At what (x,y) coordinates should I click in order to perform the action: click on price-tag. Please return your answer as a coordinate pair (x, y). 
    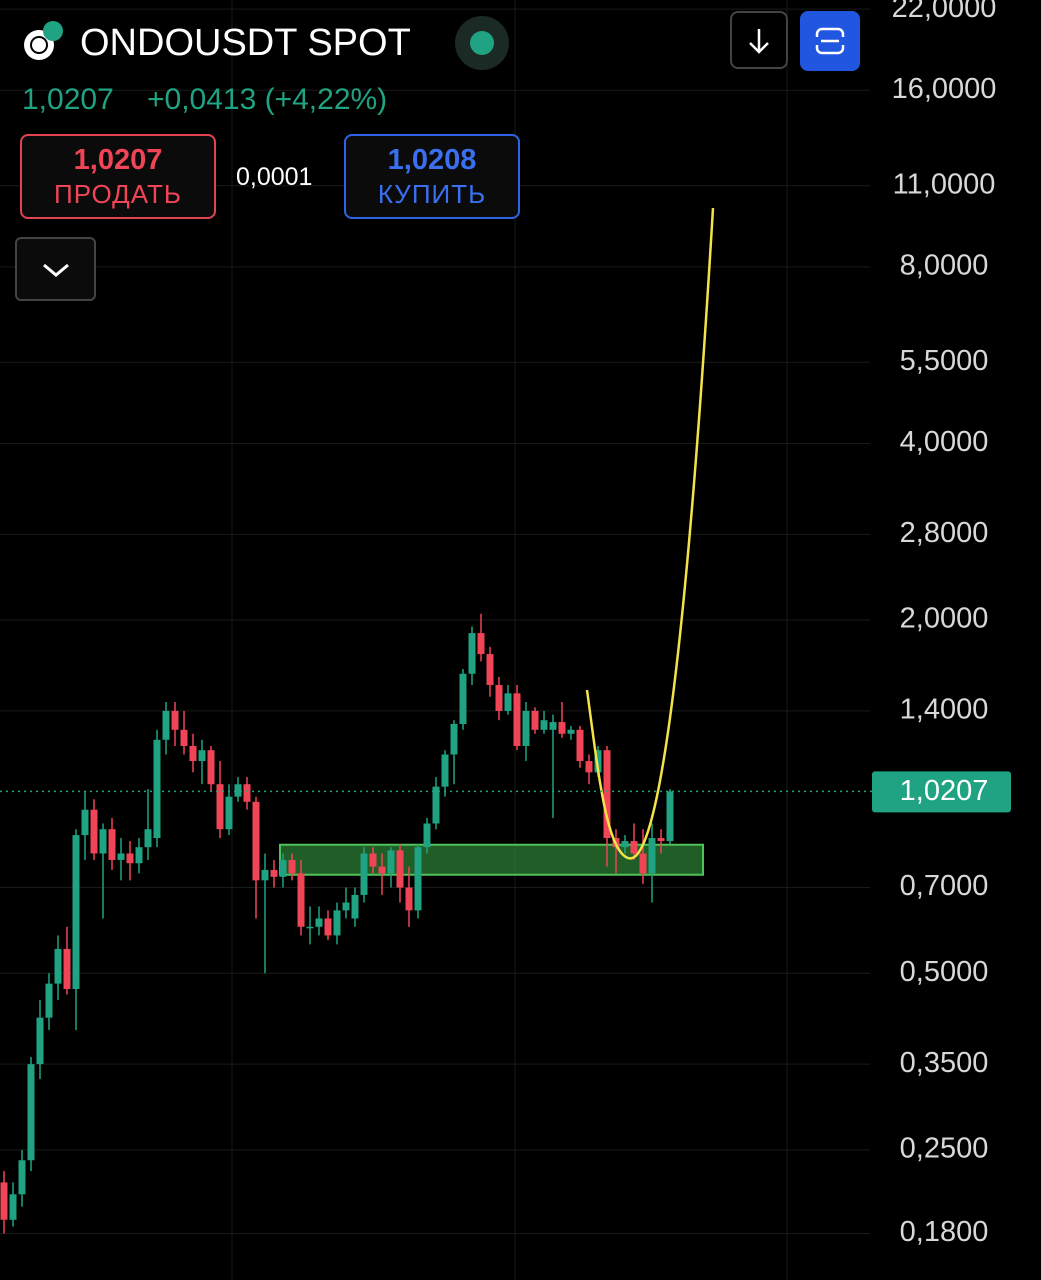
    Looking at the image, I should click on (941, 792).